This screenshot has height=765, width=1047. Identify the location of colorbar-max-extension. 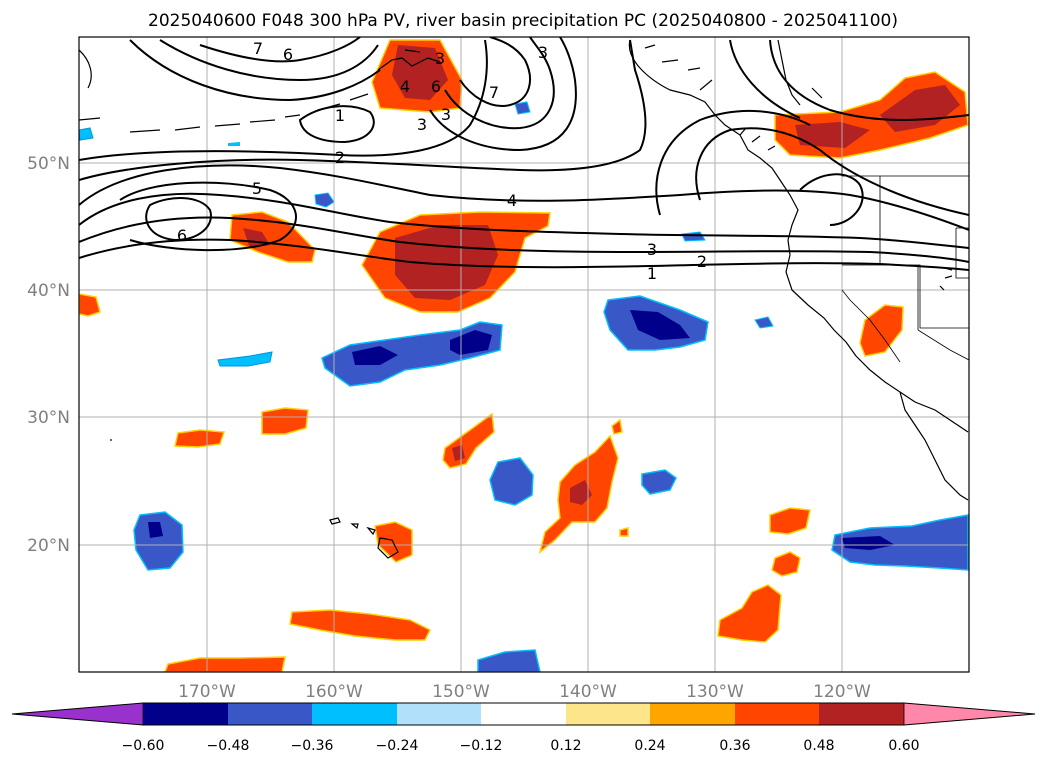
(969, 714).